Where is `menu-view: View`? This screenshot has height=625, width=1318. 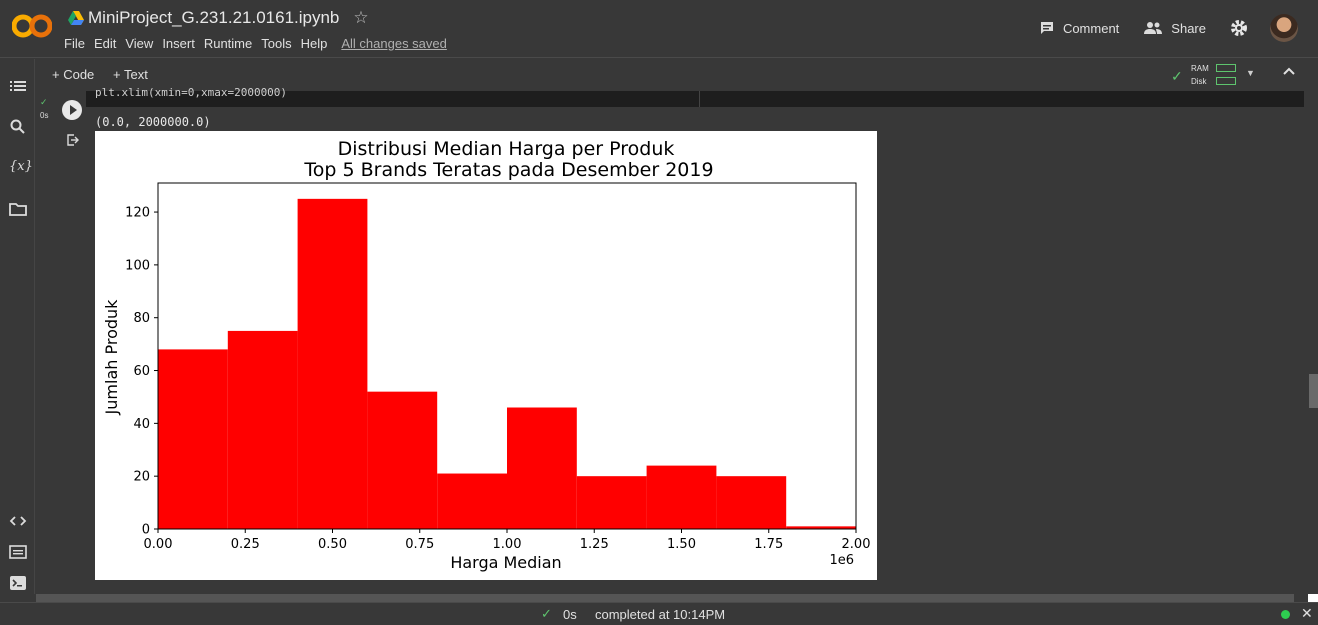 menu-view: View is located at coordinates (139, 43).